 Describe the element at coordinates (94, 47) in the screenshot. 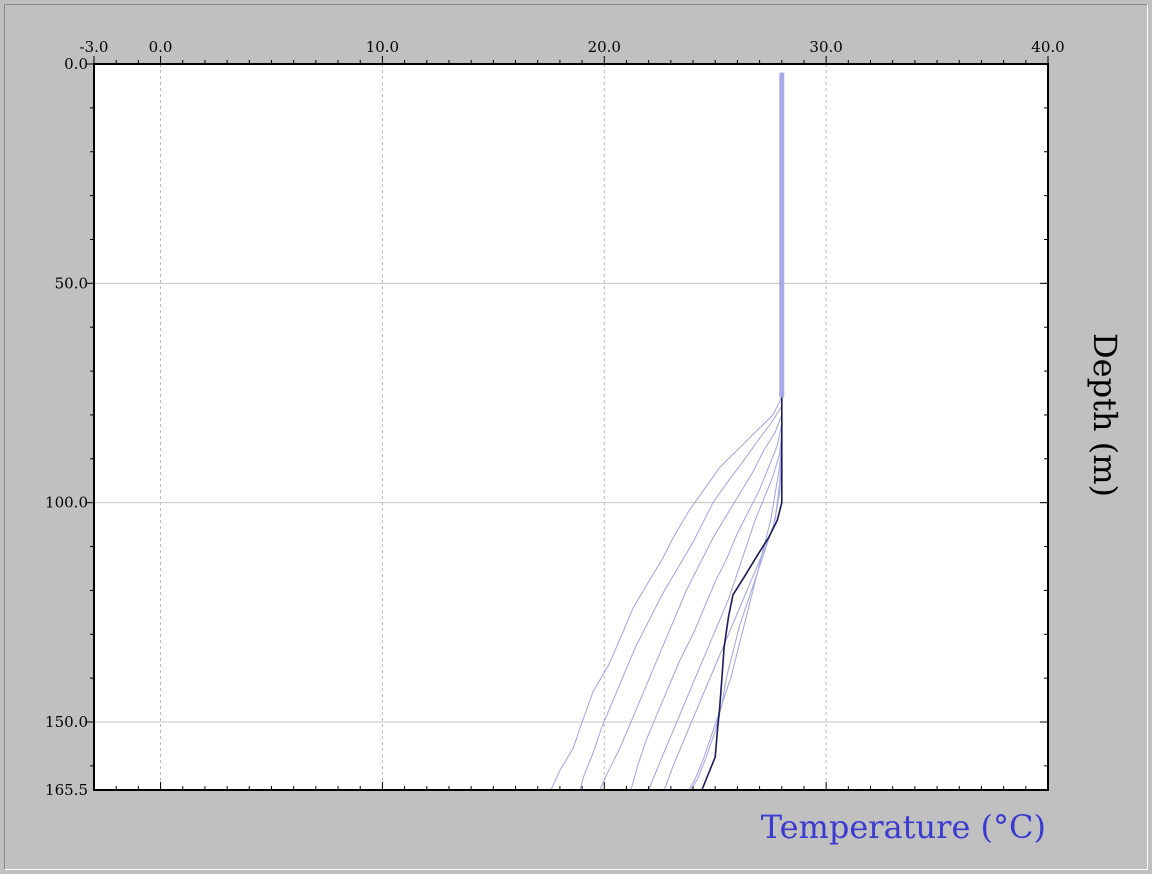

I see `x-tick-label: -3.0` at that location.